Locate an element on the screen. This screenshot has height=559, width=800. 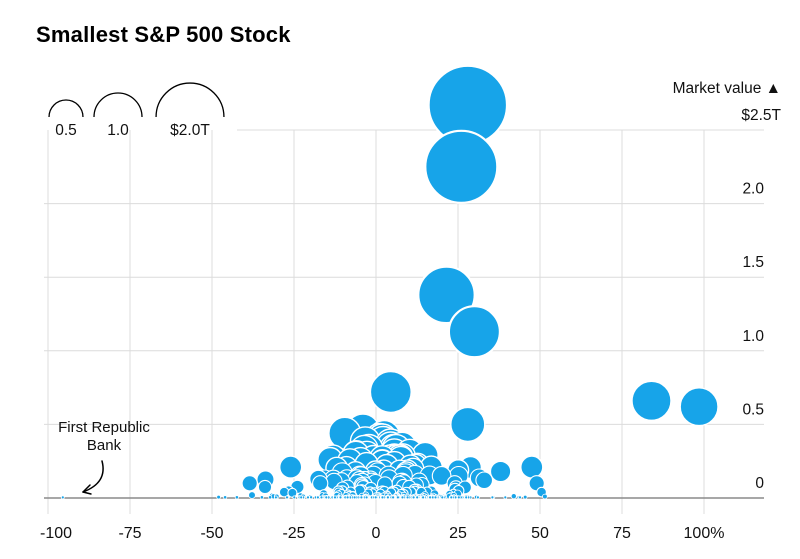
x-tick-label: 75 is located at coordinates (622, 533).